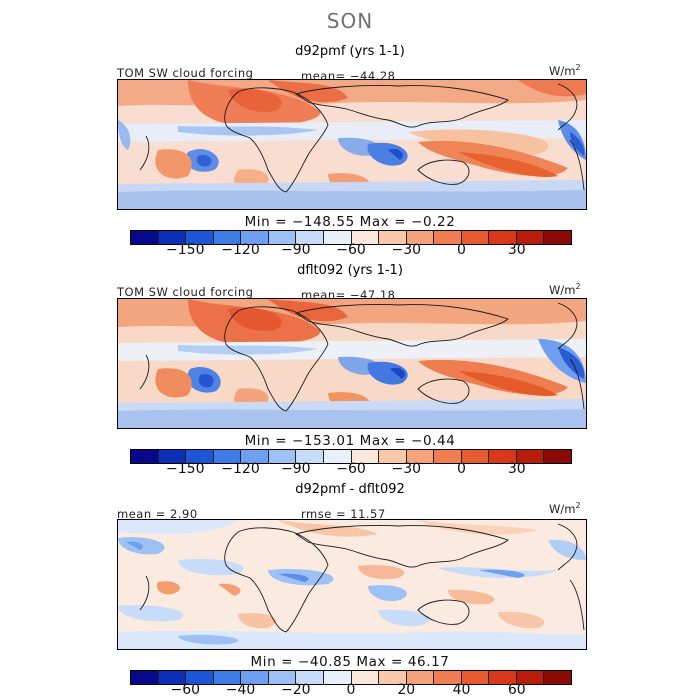  What do you see at coordinates (295, 690) in the screenshot?
I see `colorbar-tick-label: −20` at bounding box center [295, 690].